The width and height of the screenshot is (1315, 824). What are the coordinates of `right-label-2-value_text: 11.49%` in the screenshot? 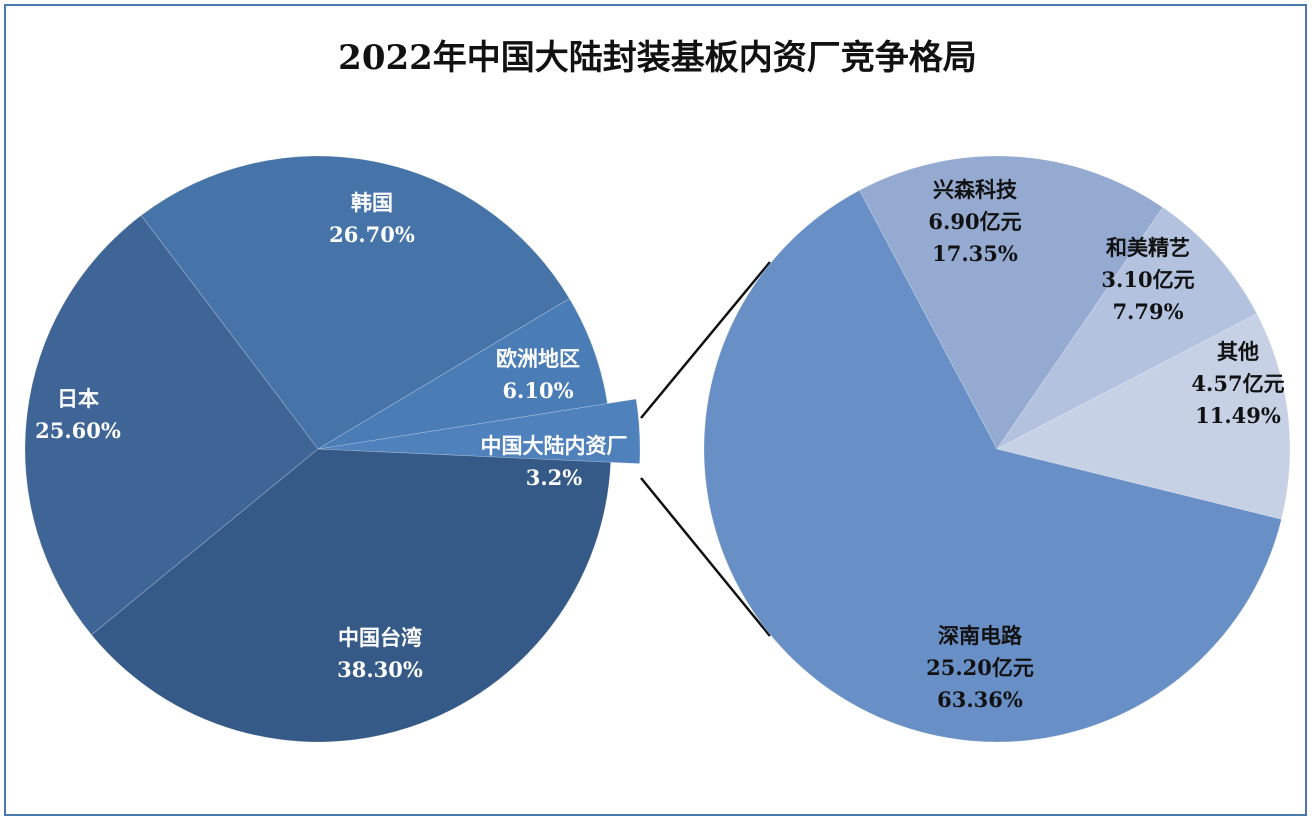 It's located at (1238, 415).